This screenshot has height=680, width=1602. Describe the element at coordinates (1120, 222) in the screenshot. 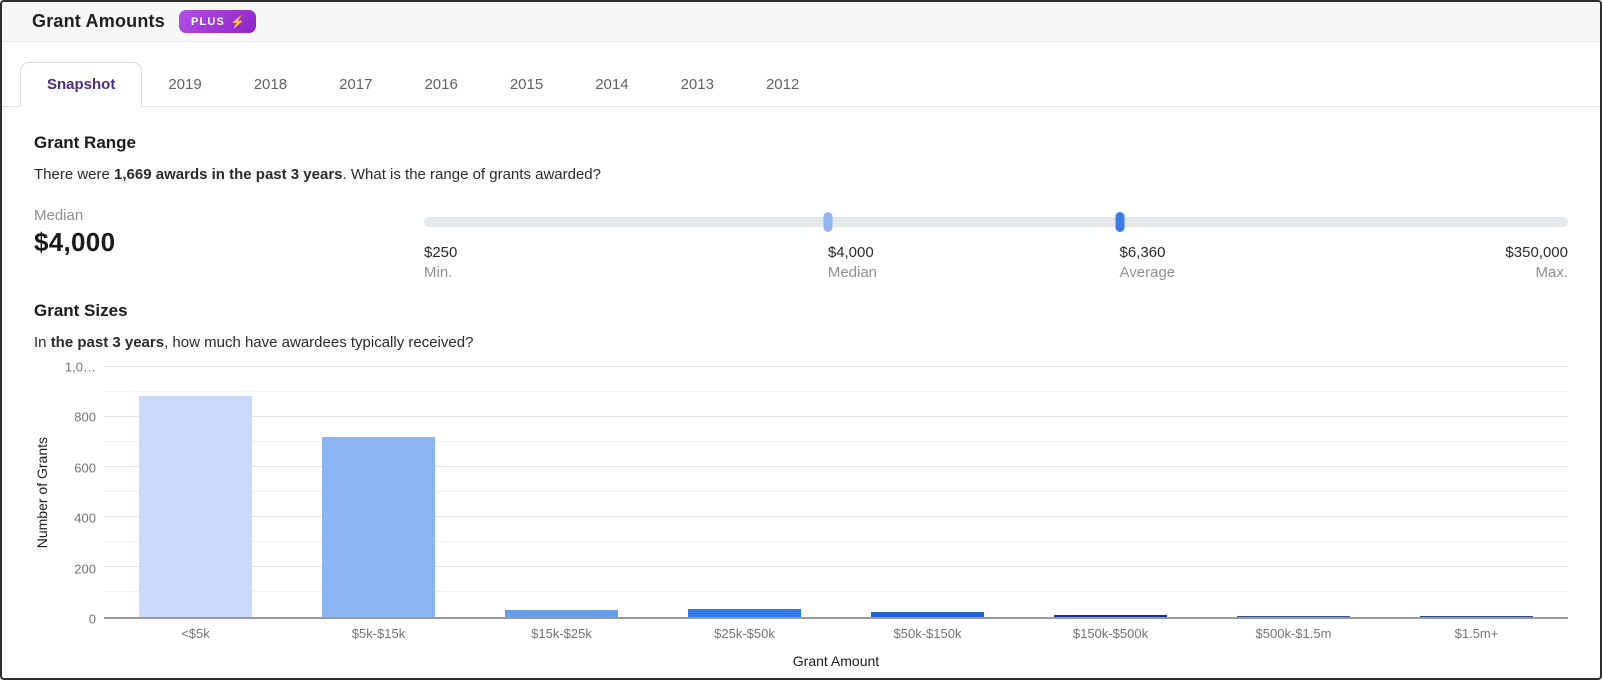

I see `slider-handle-average` at that location.